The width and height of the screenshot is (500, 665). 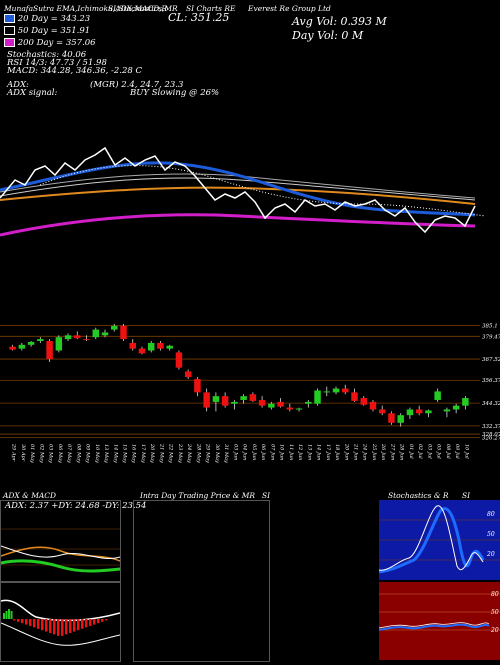 What do you see at coordinates (490, 554) in the screenshot?
I see `stoch-level-20: 20` at bounding box center [490, 554].